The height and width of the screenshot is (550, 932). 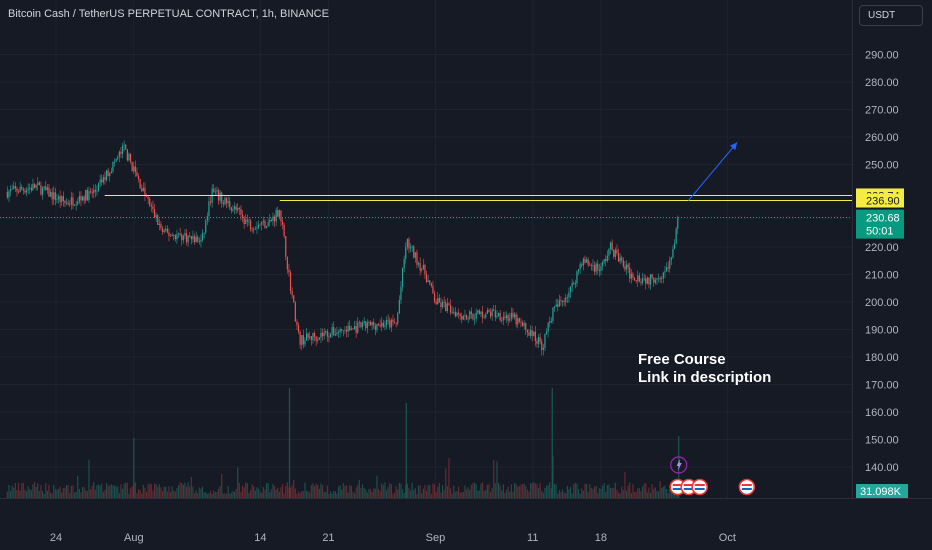 What do you see at coordinates (426, 206) in the screenshot?
I see `horizontal-levels` at bounding box center [426, 206].